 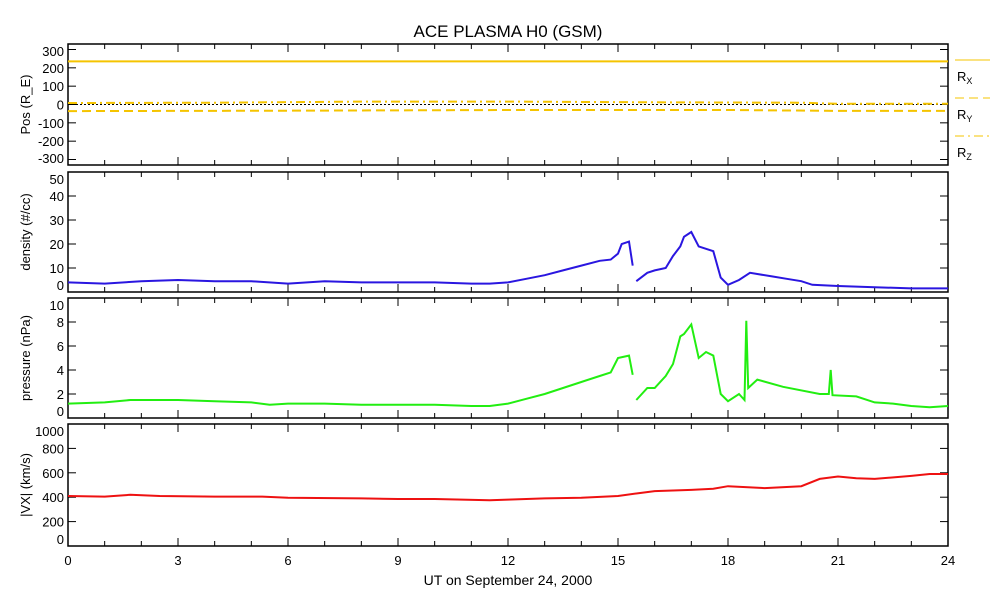 I want to click on y-tick-label: 400, so click(x=53, y=497).